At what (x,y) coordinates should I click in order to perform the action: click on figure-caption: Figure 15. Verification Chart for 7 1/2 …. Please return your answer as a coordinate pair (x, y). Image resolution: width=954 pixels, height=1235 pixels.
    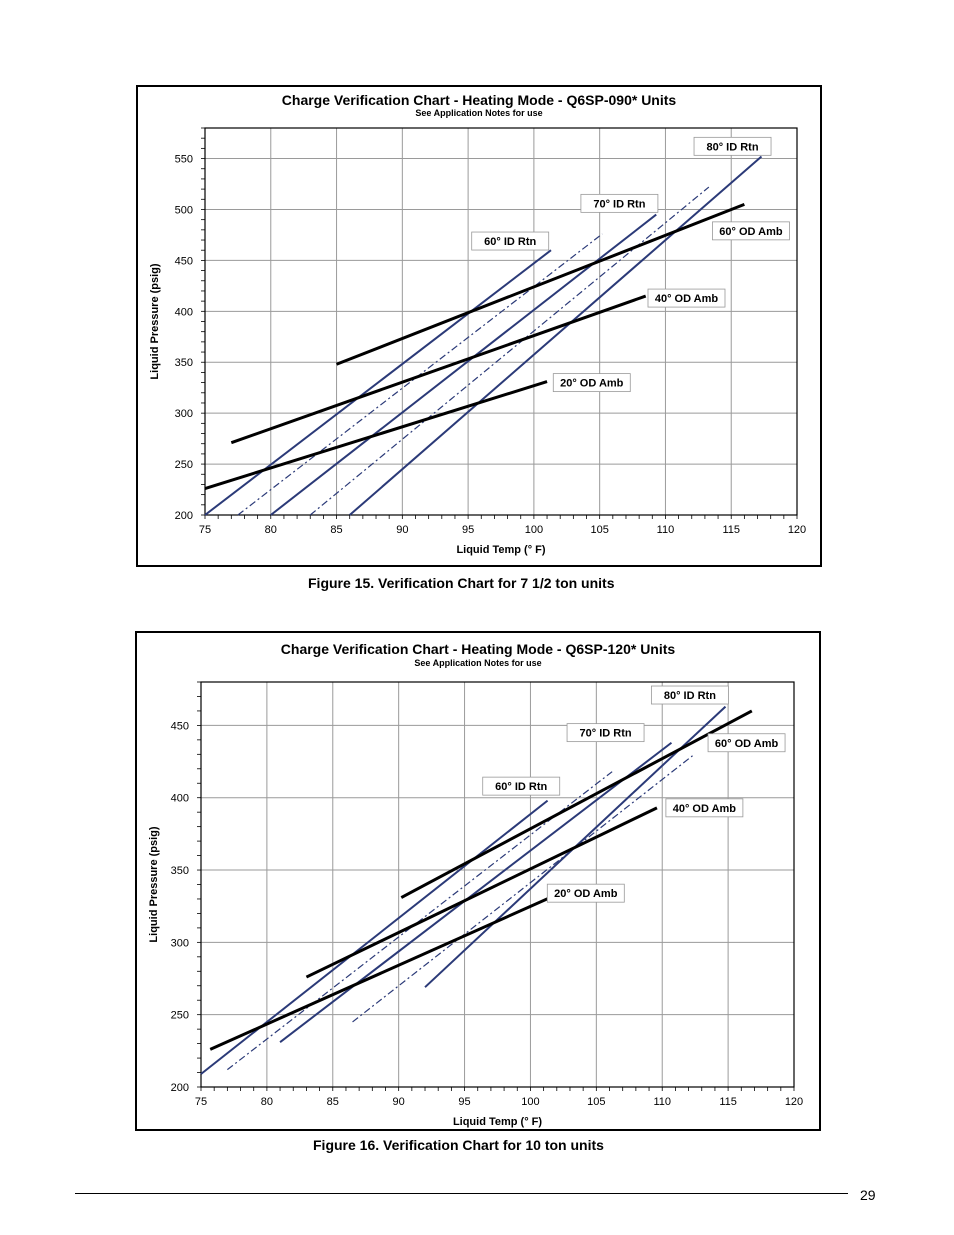
    Looking at the image, I should click on (461, 583).